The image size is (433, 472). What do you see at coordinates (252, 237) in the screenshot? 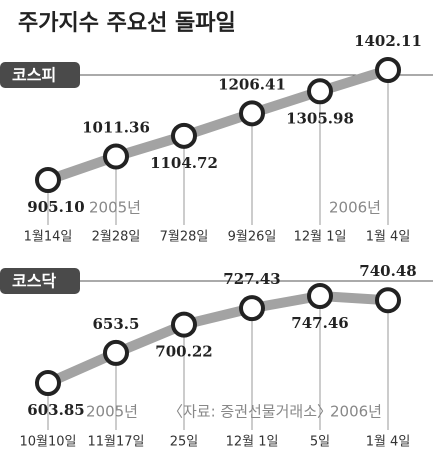
I see `x-tick-label: 9월26일` at bounding box center [252, 237].